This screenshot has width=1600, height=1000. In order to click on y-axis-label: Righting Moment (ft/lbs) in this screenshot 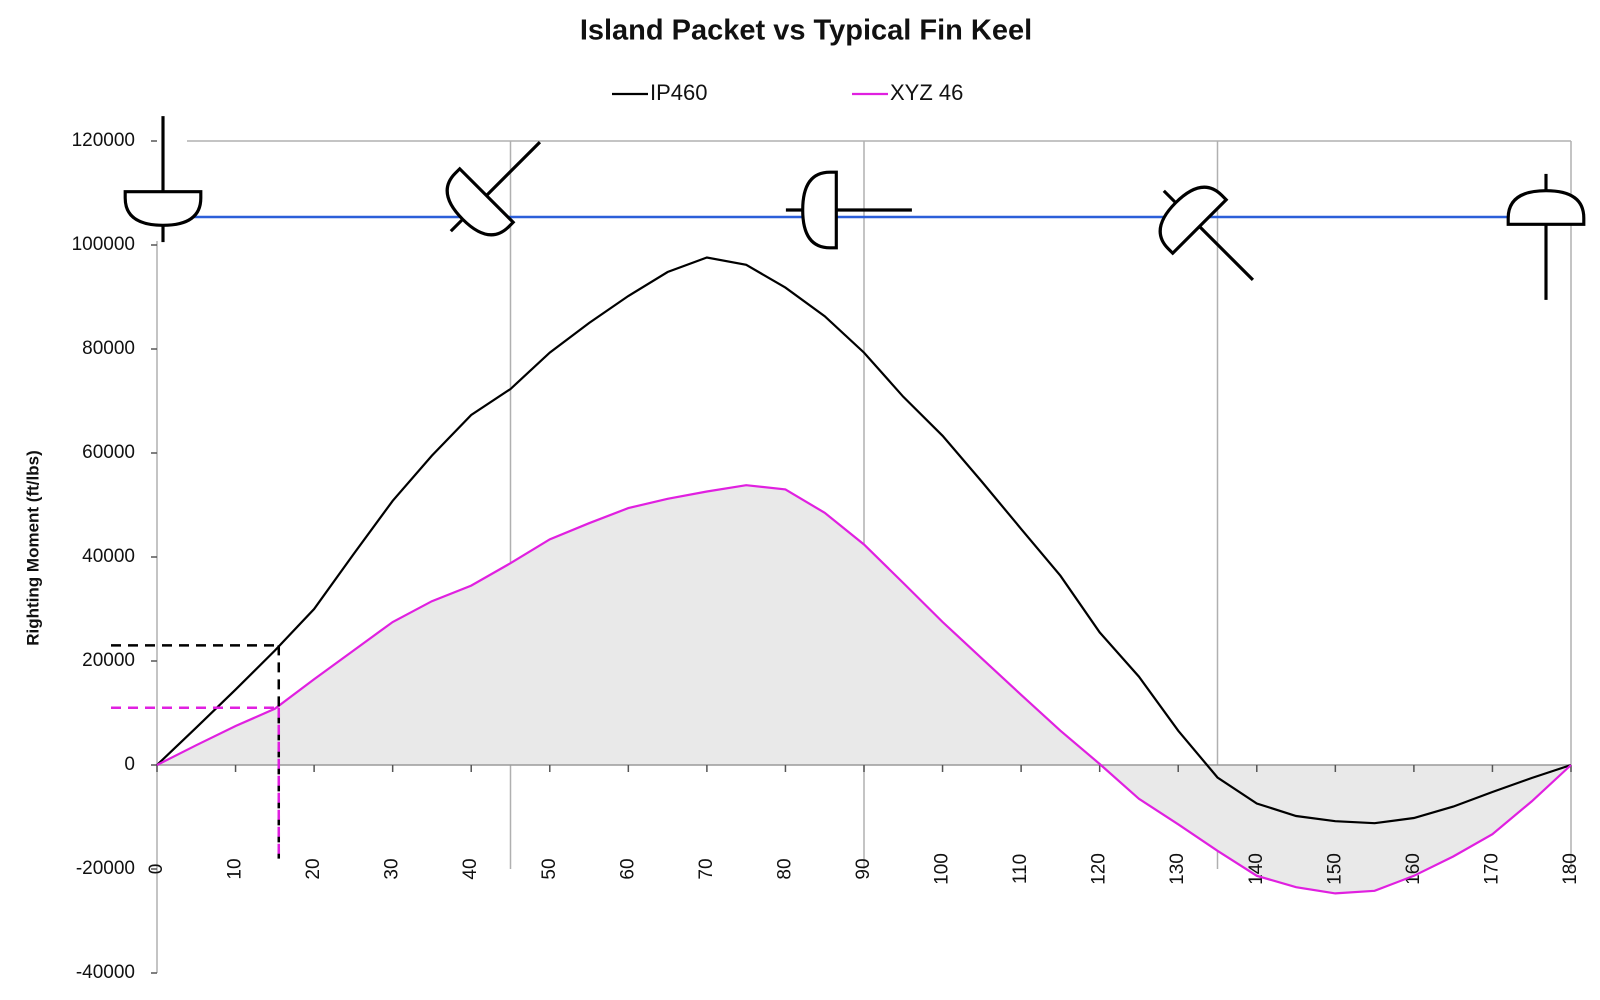, I will do `click(32, 547)`.